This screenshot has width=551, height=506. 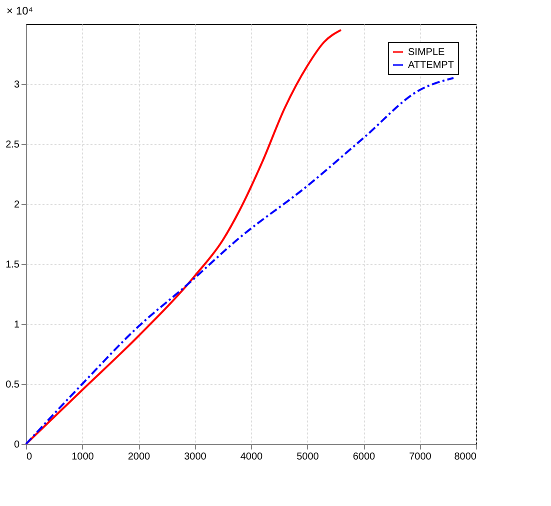 I want to click on x-tick-label: 6000, so click(x=364, y=457).